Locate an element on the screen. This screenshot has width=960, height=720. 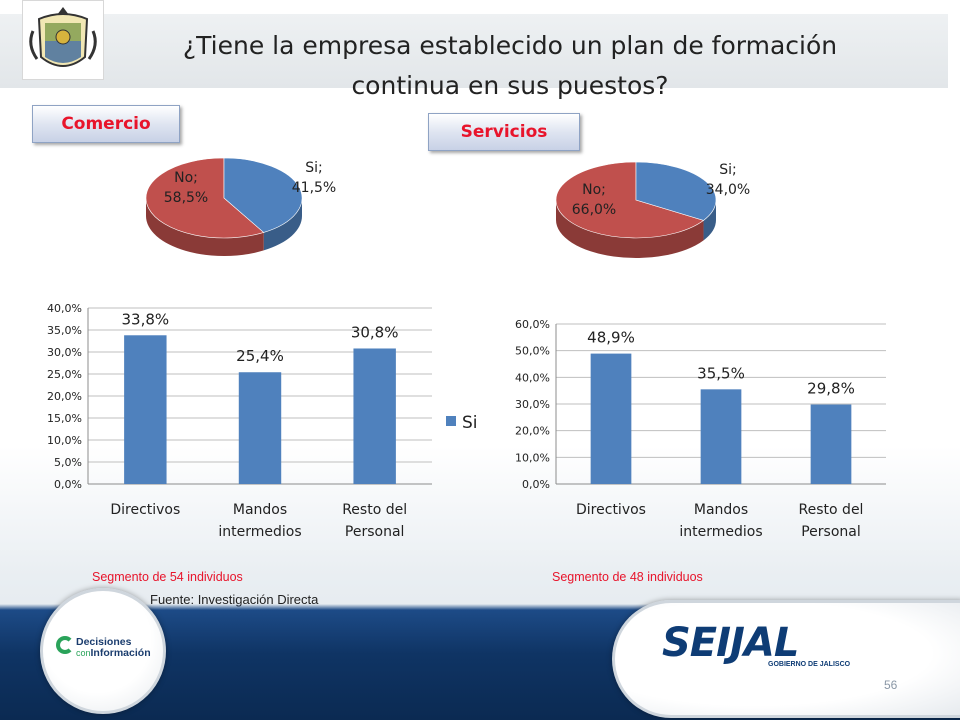
title-banner is located at coordinates (474, 51).